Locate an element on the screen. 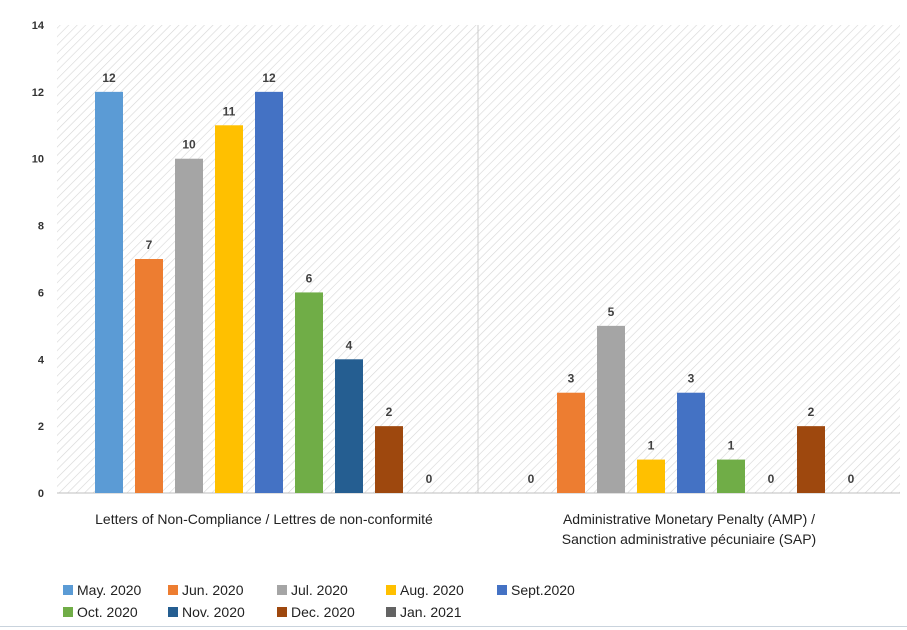 This screenshot has height=630, width=907. legend-entry-label: Oct. 2020 is located at coordinates (107, 612).